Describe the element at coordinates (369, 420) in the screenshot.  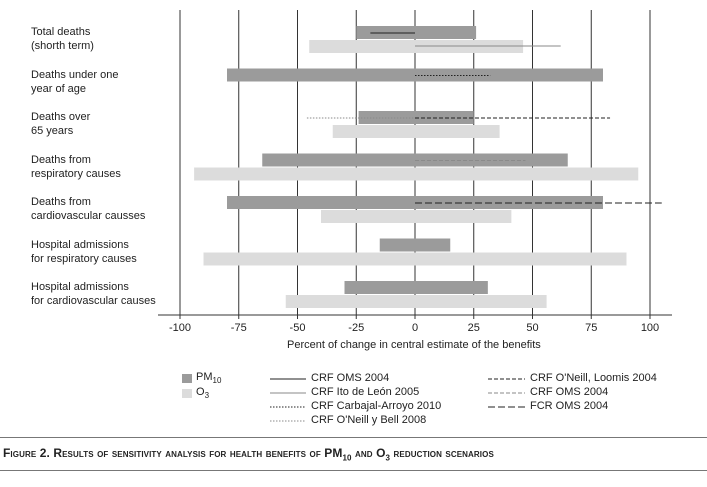
I see `legend-label: CRF O'Neill y Bell 2008` at that location.